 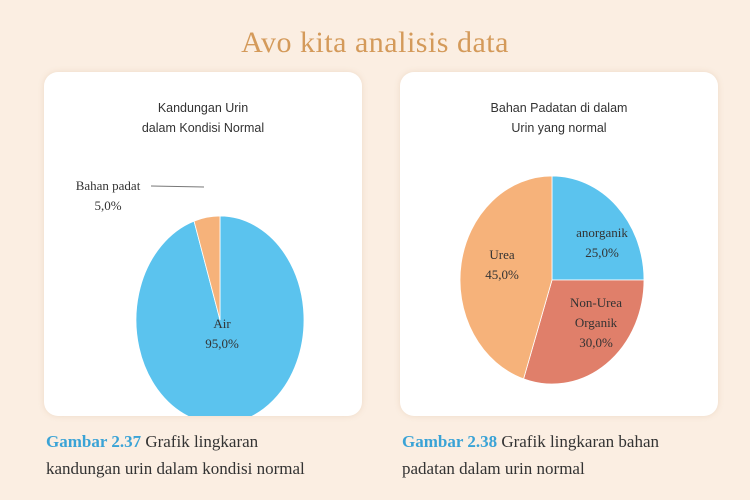 What do you see at coordinates (94, 441) in the screenshot?
I see `figure-number: Gambar 2.37` at bounding box center [94, 441].